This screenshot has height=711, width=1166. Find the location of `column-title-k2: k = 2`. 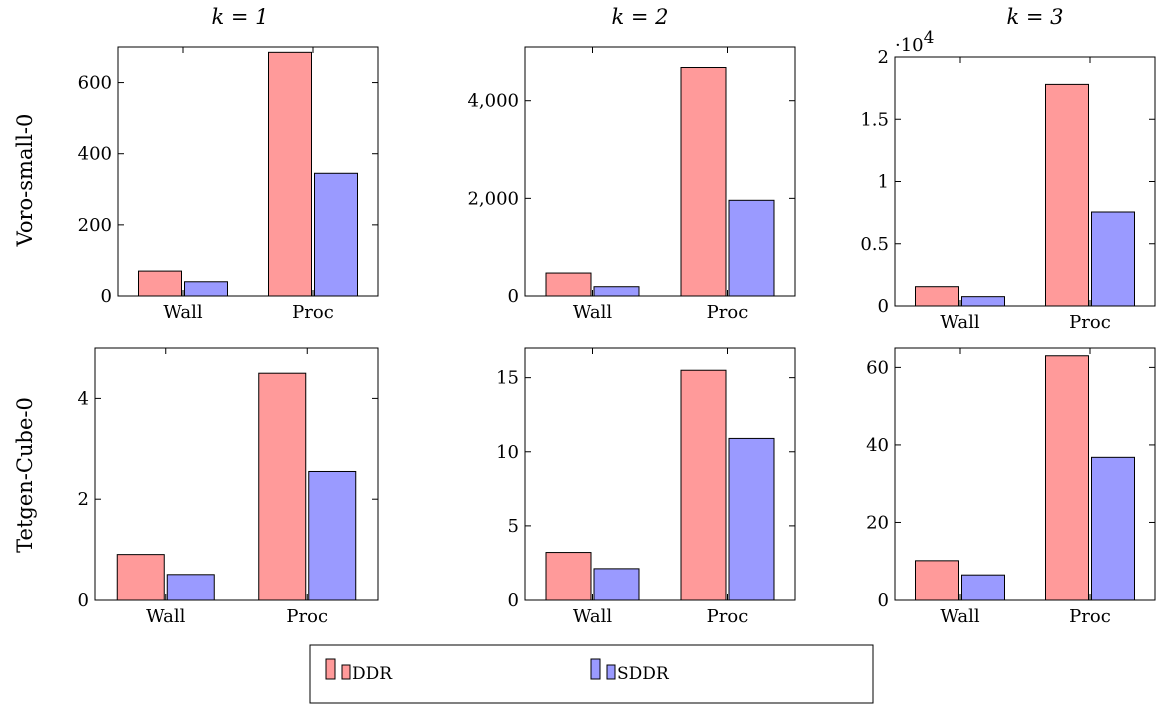

column-title-k2: k = 2 is located at coordinates (639, 17).